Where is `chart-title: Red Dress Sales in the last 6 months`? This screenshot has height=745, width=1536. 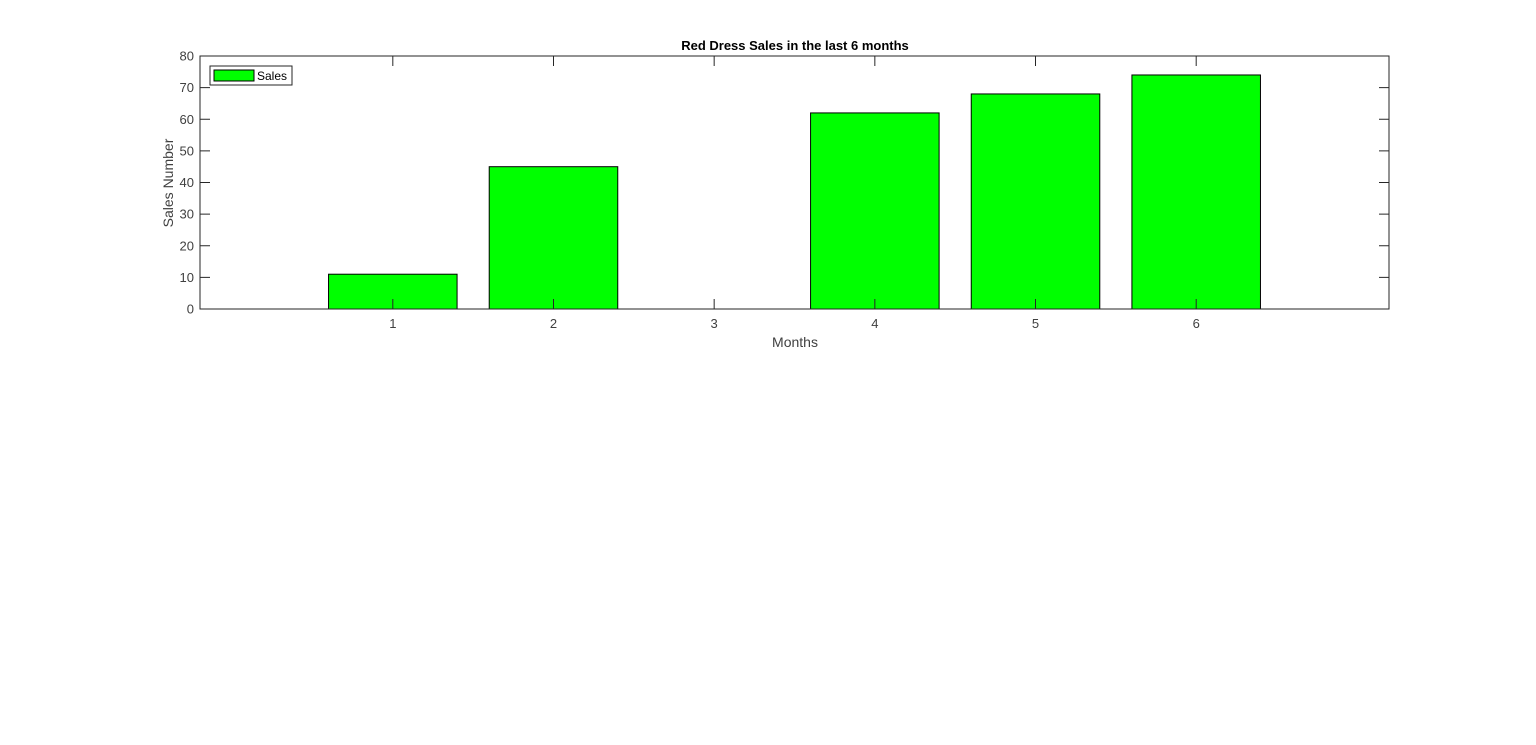
chart-title: Red Dress Sales in the last 6 months is located at coordinates (795, 45).